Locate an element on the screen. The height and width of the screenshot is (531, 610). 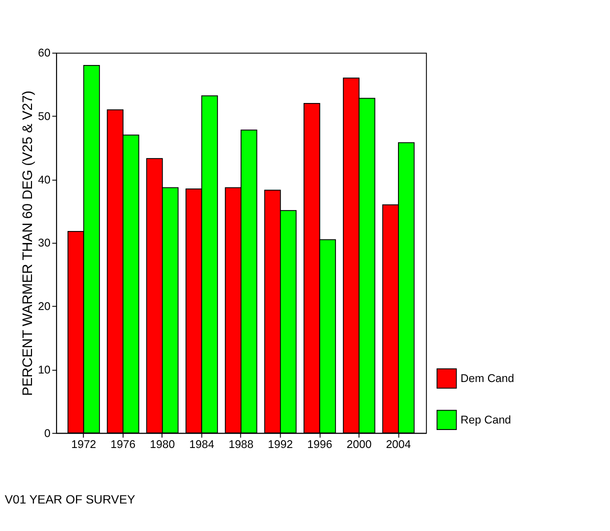
x-tick-label: 1996 is located at coordinates (319, 445).